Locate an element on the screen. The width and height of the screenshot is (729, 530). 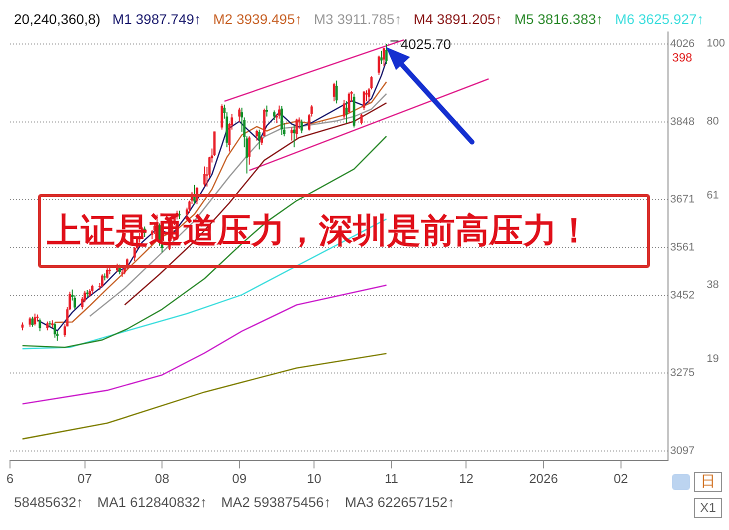
y-tick-label: 3452 is located at coordinates (682, 295).